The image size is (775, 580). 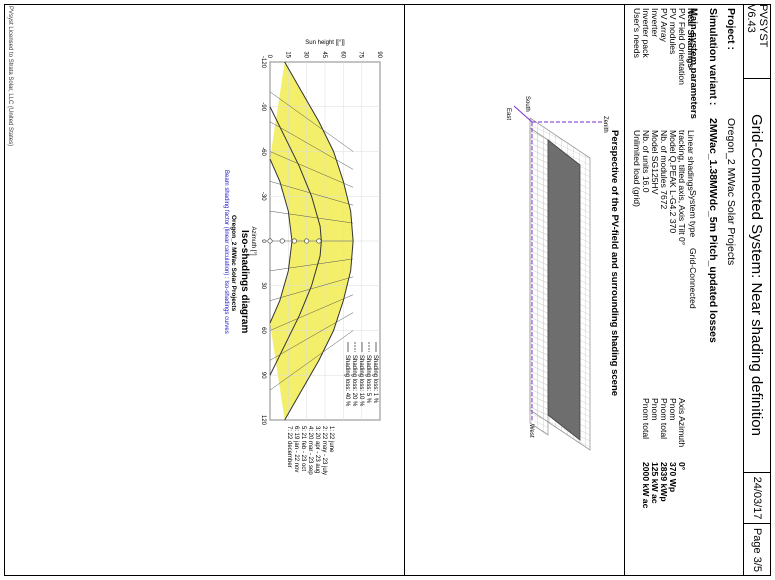 What do you see at coordinates (263, 151) in the screenshot?
I see `x-tick-label: -60` at bounding box center [263, 151].